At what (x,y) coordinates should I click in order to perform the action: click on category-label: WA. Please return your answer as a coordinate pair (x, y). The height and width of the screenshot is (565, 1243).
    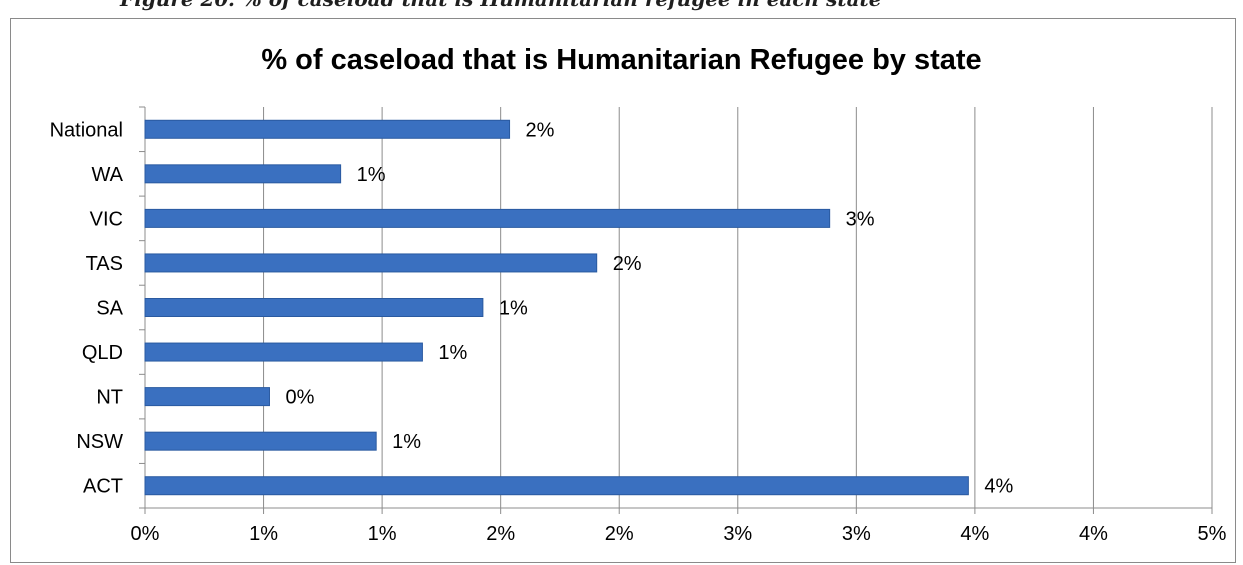
    Looking at the image, I should click on (108, 175).